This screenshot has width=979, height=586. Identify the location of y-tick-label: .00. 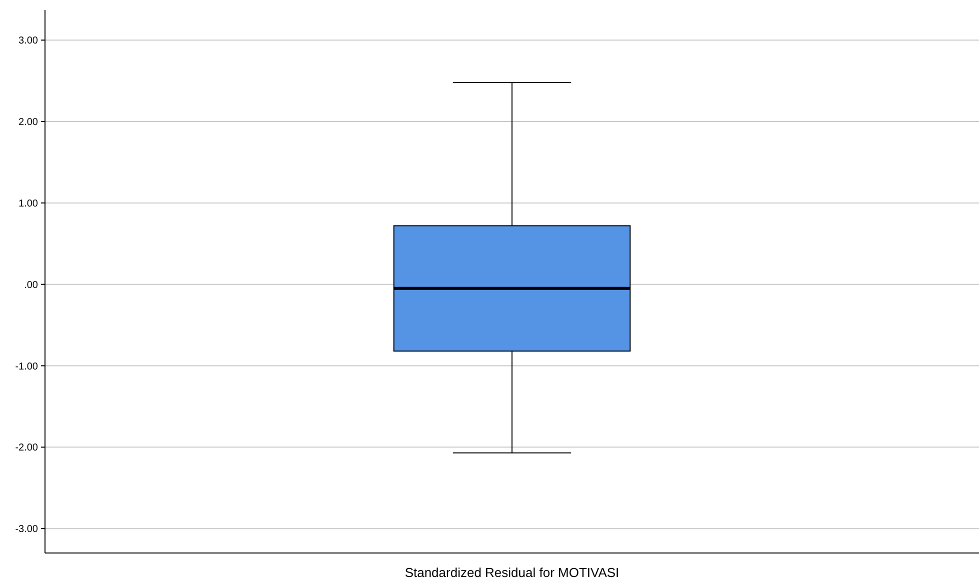
(31, 285).